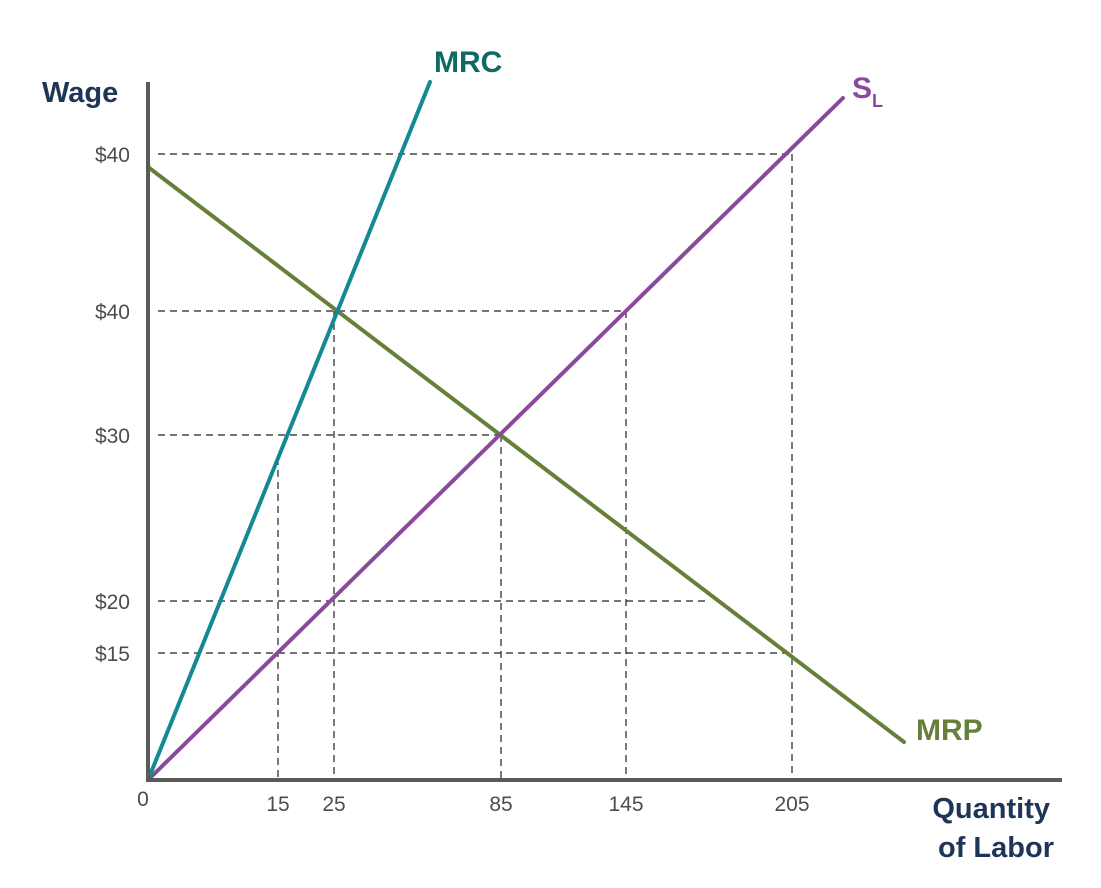 The width and height of the screenshot is (1101, 888). I want to click on x-tick-label-85: 85, so click(500, 804).